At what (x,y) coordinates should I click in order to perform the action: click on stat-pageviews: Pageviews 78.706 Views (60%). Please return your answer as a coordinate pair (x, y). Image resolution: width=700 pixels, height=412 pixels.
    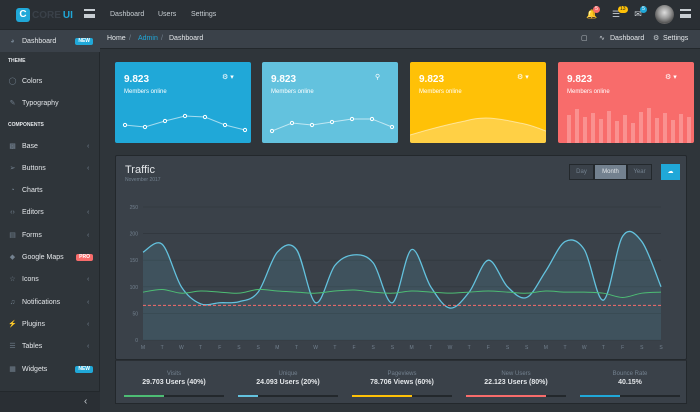
    Looking at the image, I should click on (402, 384).